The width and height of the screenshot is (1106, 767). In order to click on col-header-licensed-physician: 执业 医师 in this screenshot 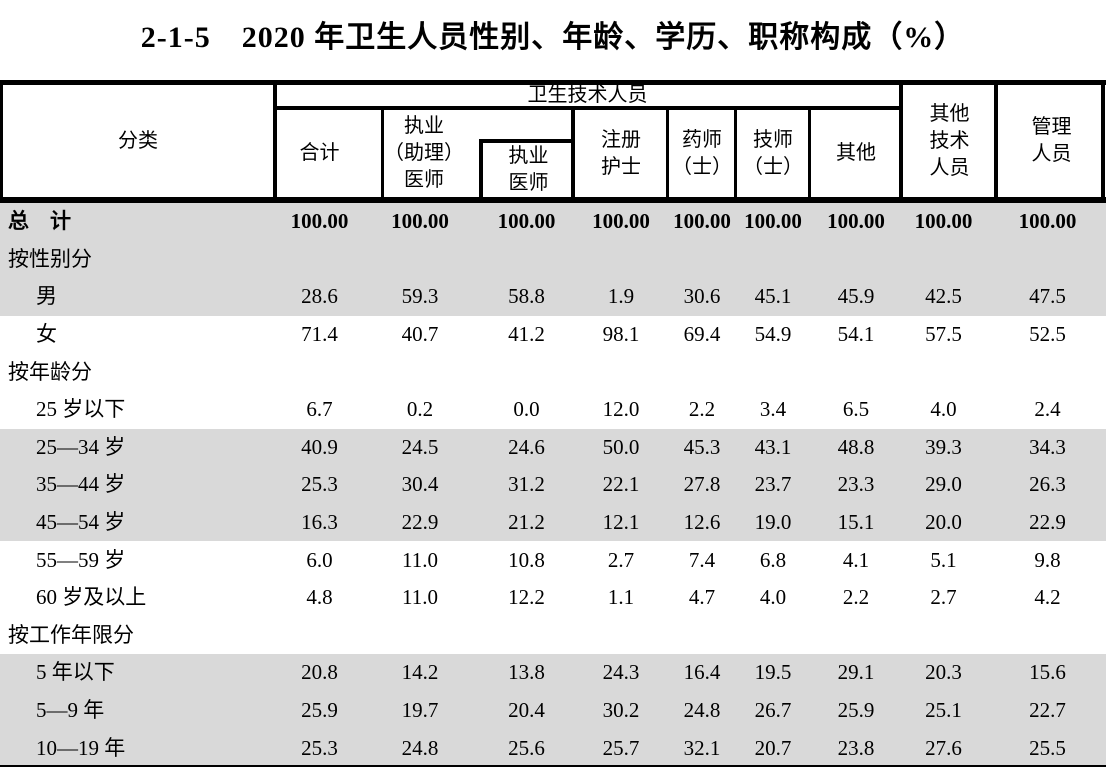, I will do `click(526, 168)`.